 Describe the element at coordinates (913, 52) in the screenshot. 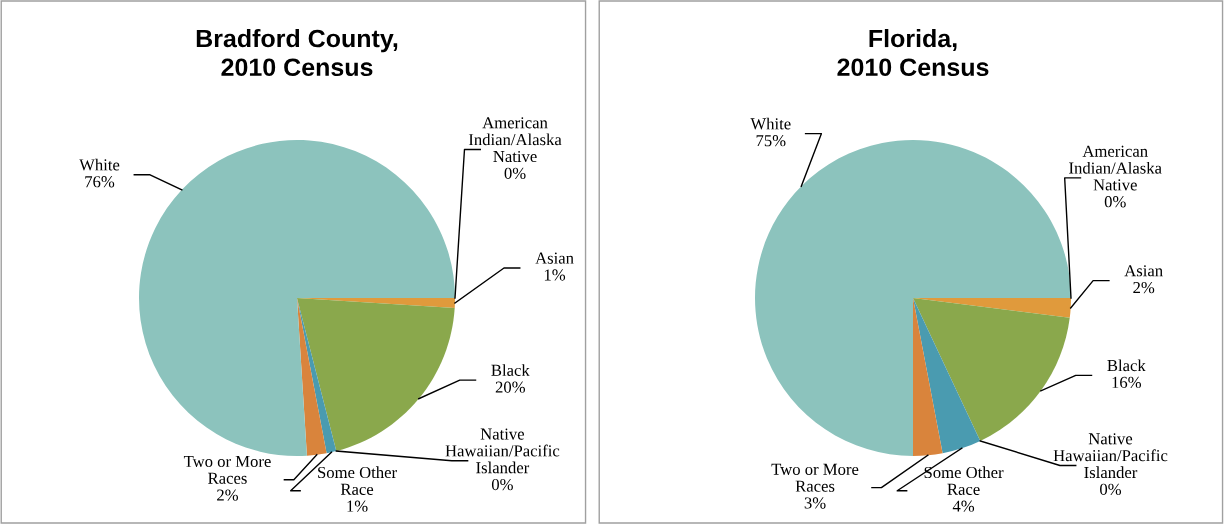

I see `chart-title: Florida, 2010 Census` at that location.